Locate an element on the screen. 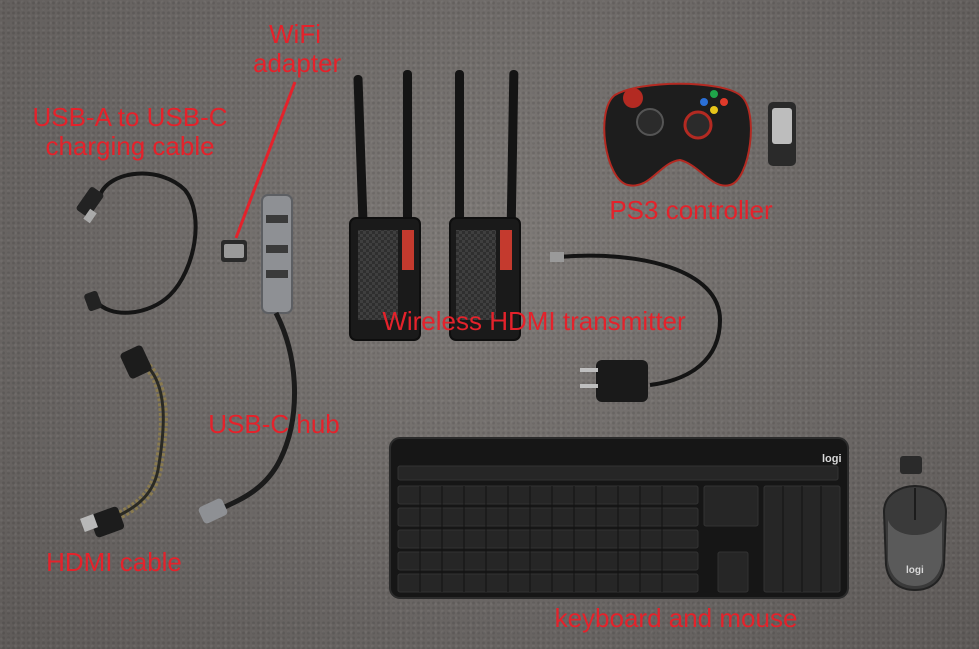 This screenshot has height=649, width=979. hdmi-cable is located at coordinates (124, 441).